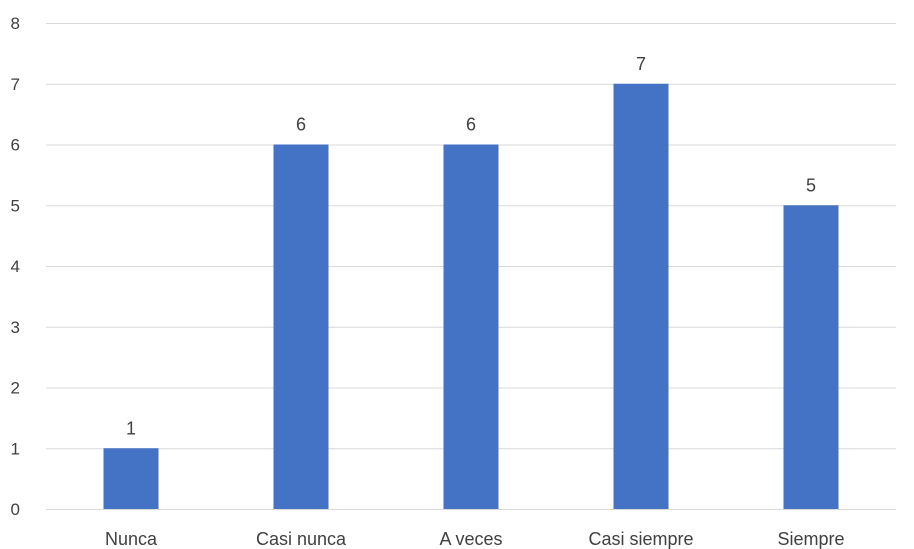 The image size is (914, 549). Describe the element at coordinates (15, 84) in the screenshot. I see `y-tick-label: 7` at that location.